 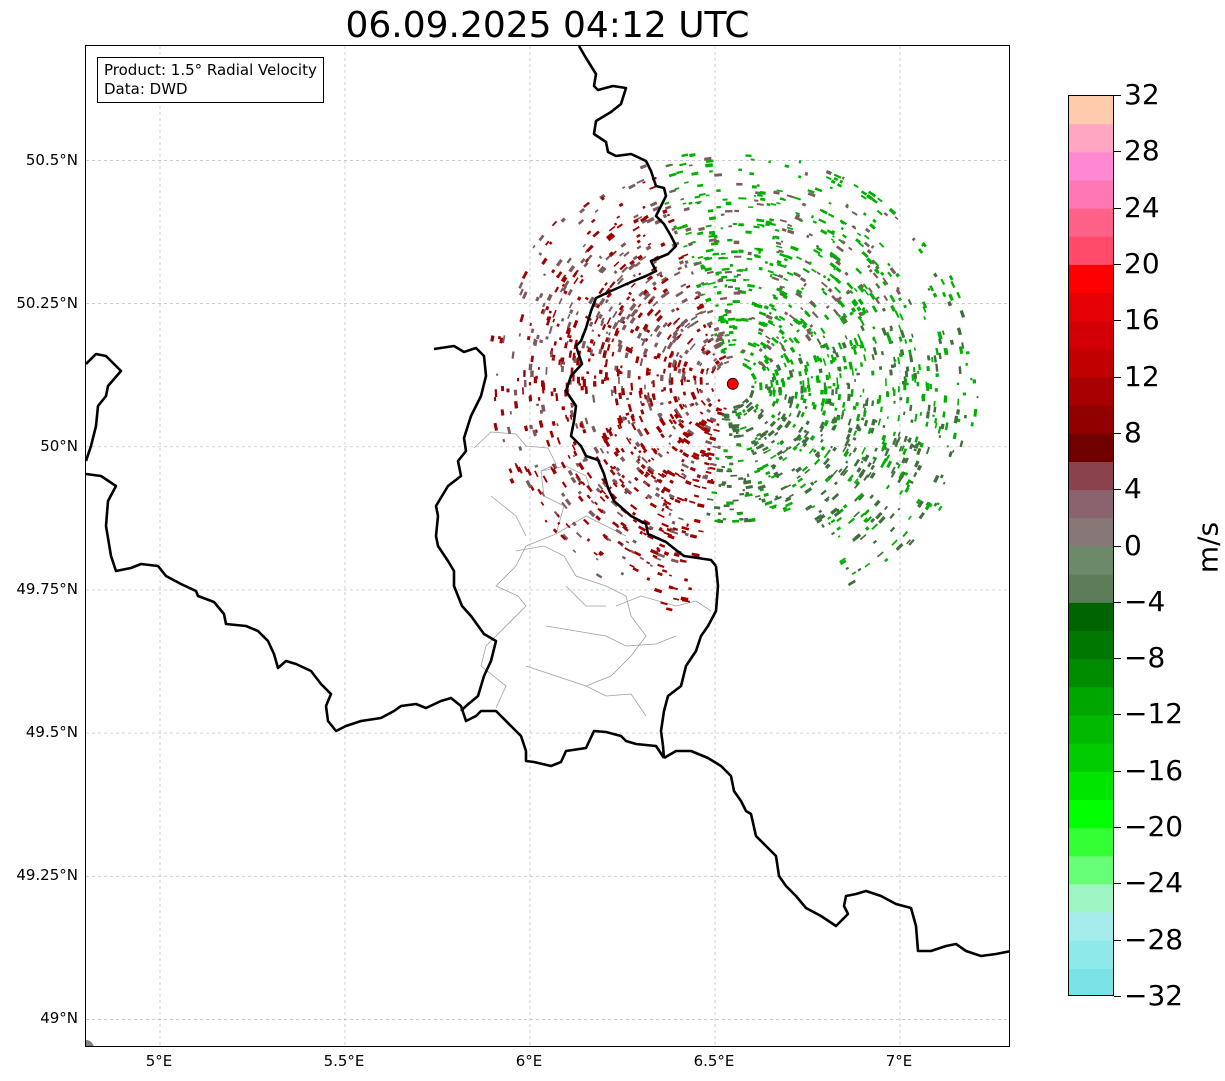 I want to click on colorbar-tick-mark, so click(x=1117, y=208).